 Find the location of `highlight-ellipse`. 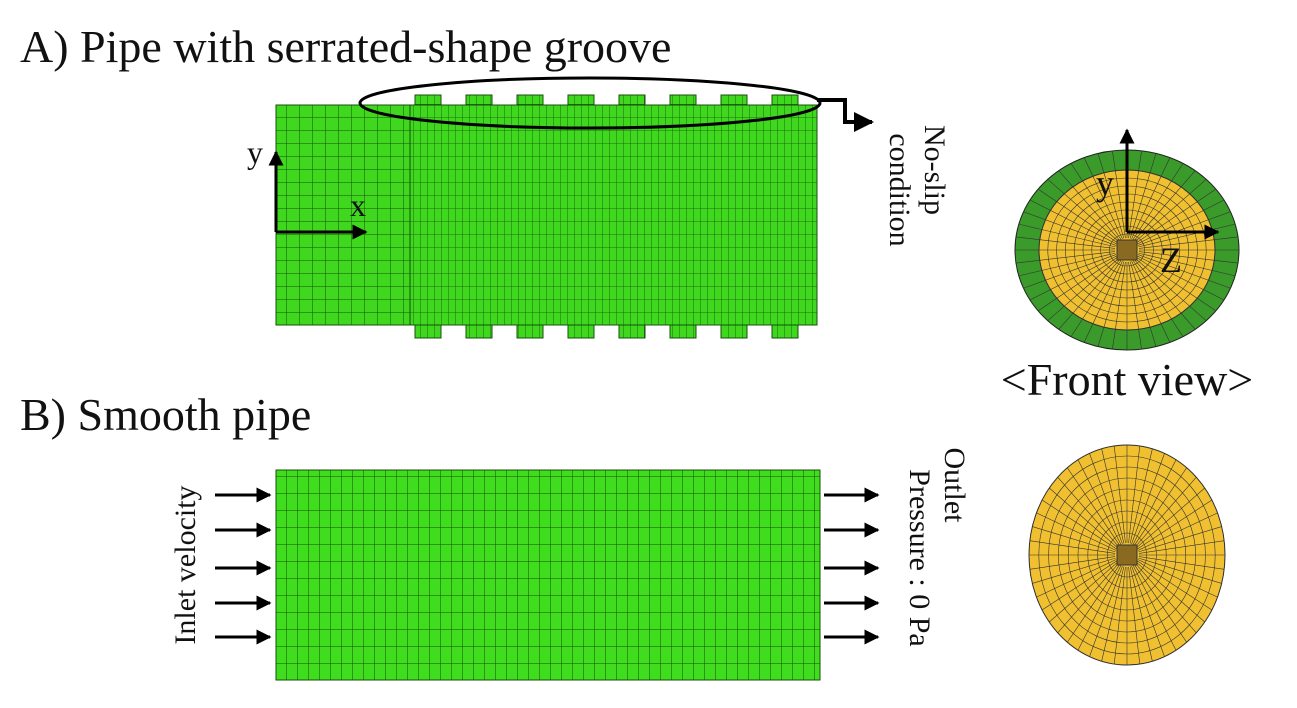

highlight-ellipse is located at coordinates (590, 103).